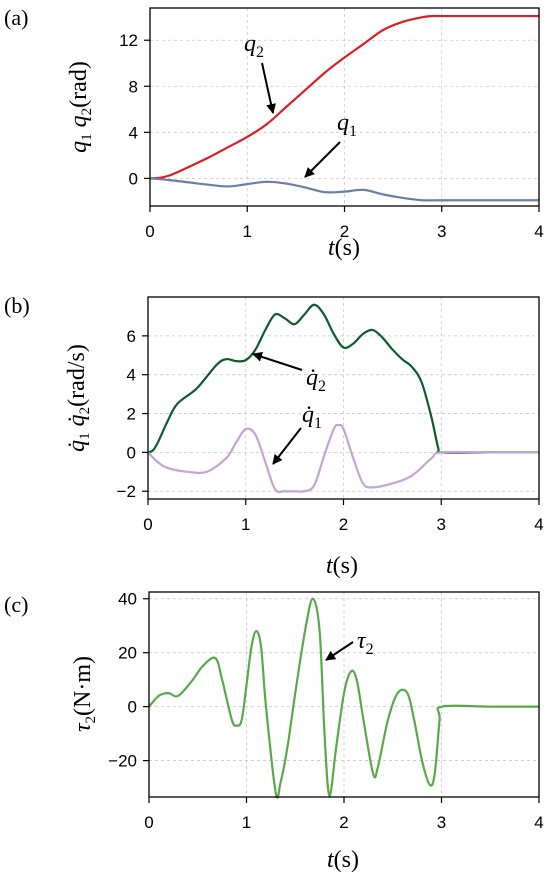 The image size is (550, 873). What do you see at coordinates (268, 88) in the screenshot?
I see `annotation-q2-arrow` at bounding box center [268, 88].